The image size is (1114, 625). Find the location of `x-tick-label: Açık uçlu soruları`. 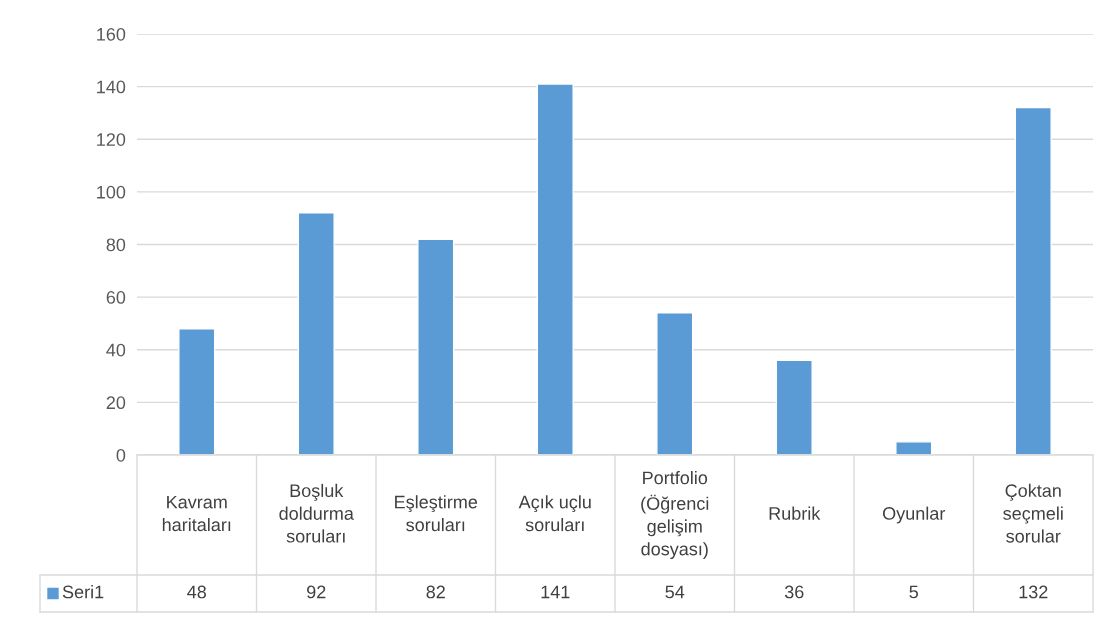

x-tick-label: Açık uçlu soruları is located at coordinates (554, 513).